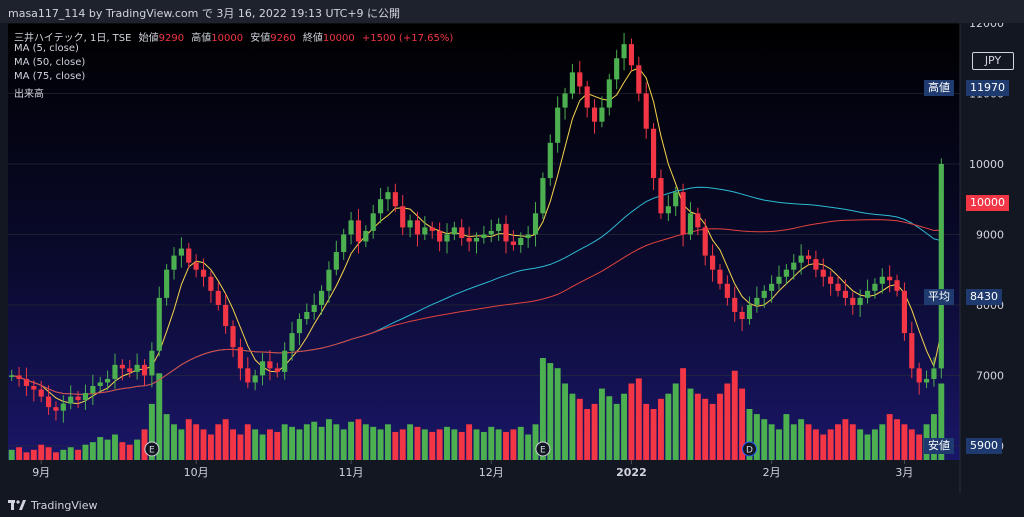  What do you see at coordinates (46, 48) in the screenshot?
I see `legend-ma5: MA (5, close)` at bounding box center [46, 48].